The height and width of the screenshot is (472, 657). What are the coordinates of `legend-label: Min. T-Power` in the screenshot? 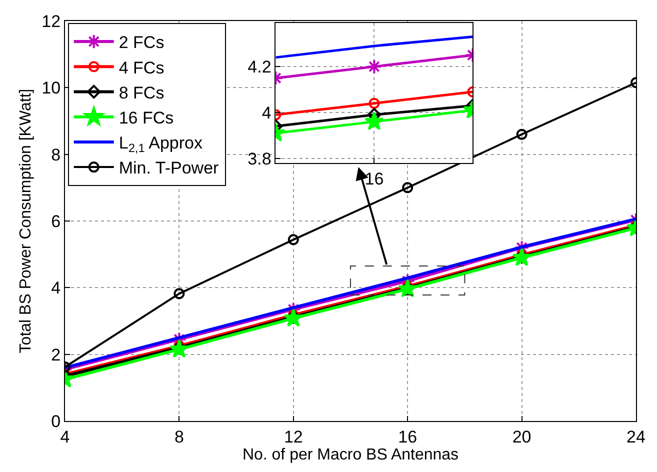 It's located at (169, 168).